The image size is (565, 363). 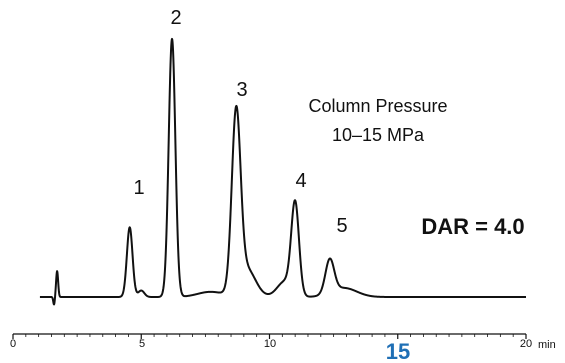 I want to click on peak-label-4: 4, so click(x=300, y=181).